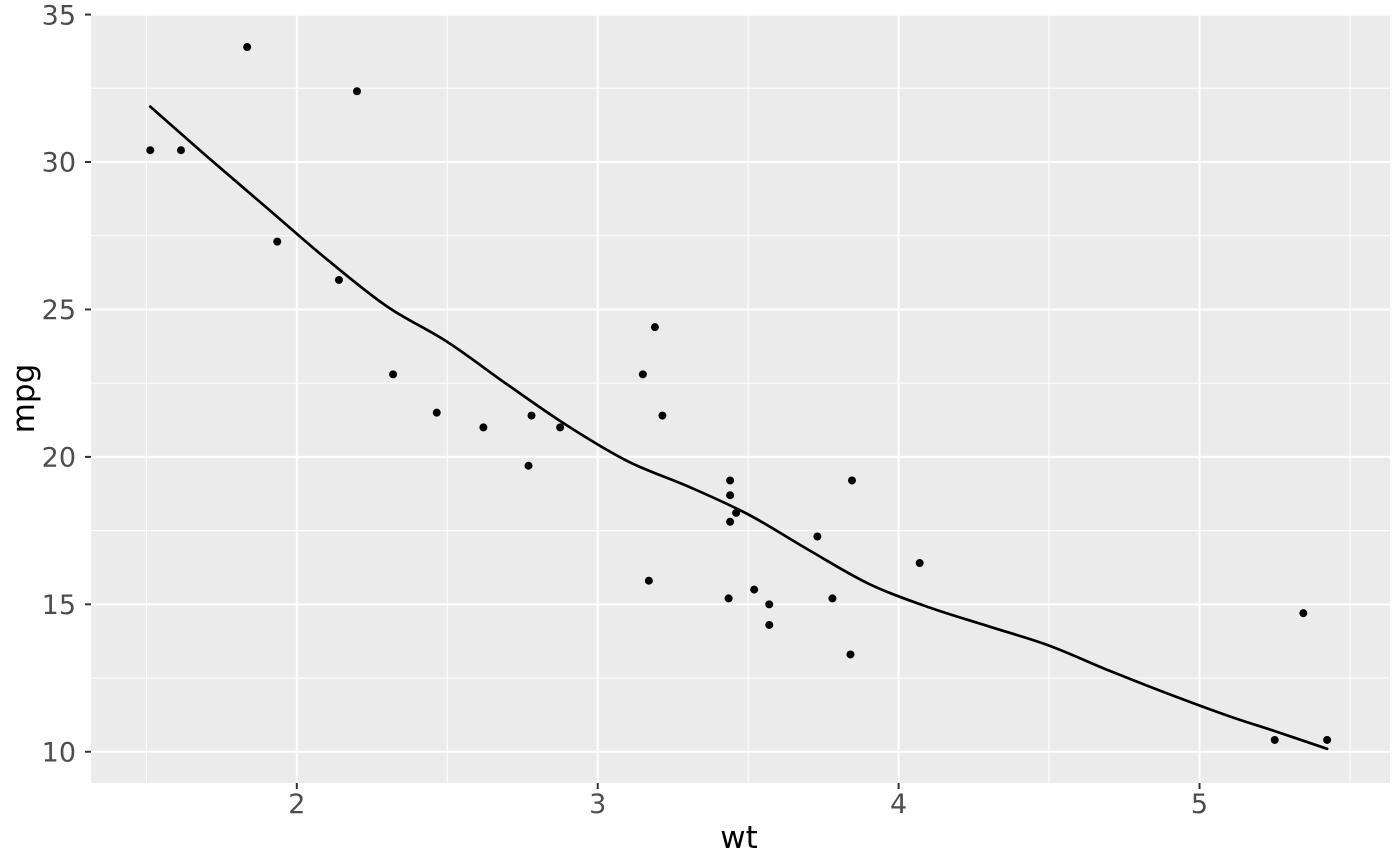 This screenshot has height=866, width=1400. What do you see at coordinates (898, 804) in the screenshot?
I see `x-tick-label: 4` at bounding box center [898, 804].